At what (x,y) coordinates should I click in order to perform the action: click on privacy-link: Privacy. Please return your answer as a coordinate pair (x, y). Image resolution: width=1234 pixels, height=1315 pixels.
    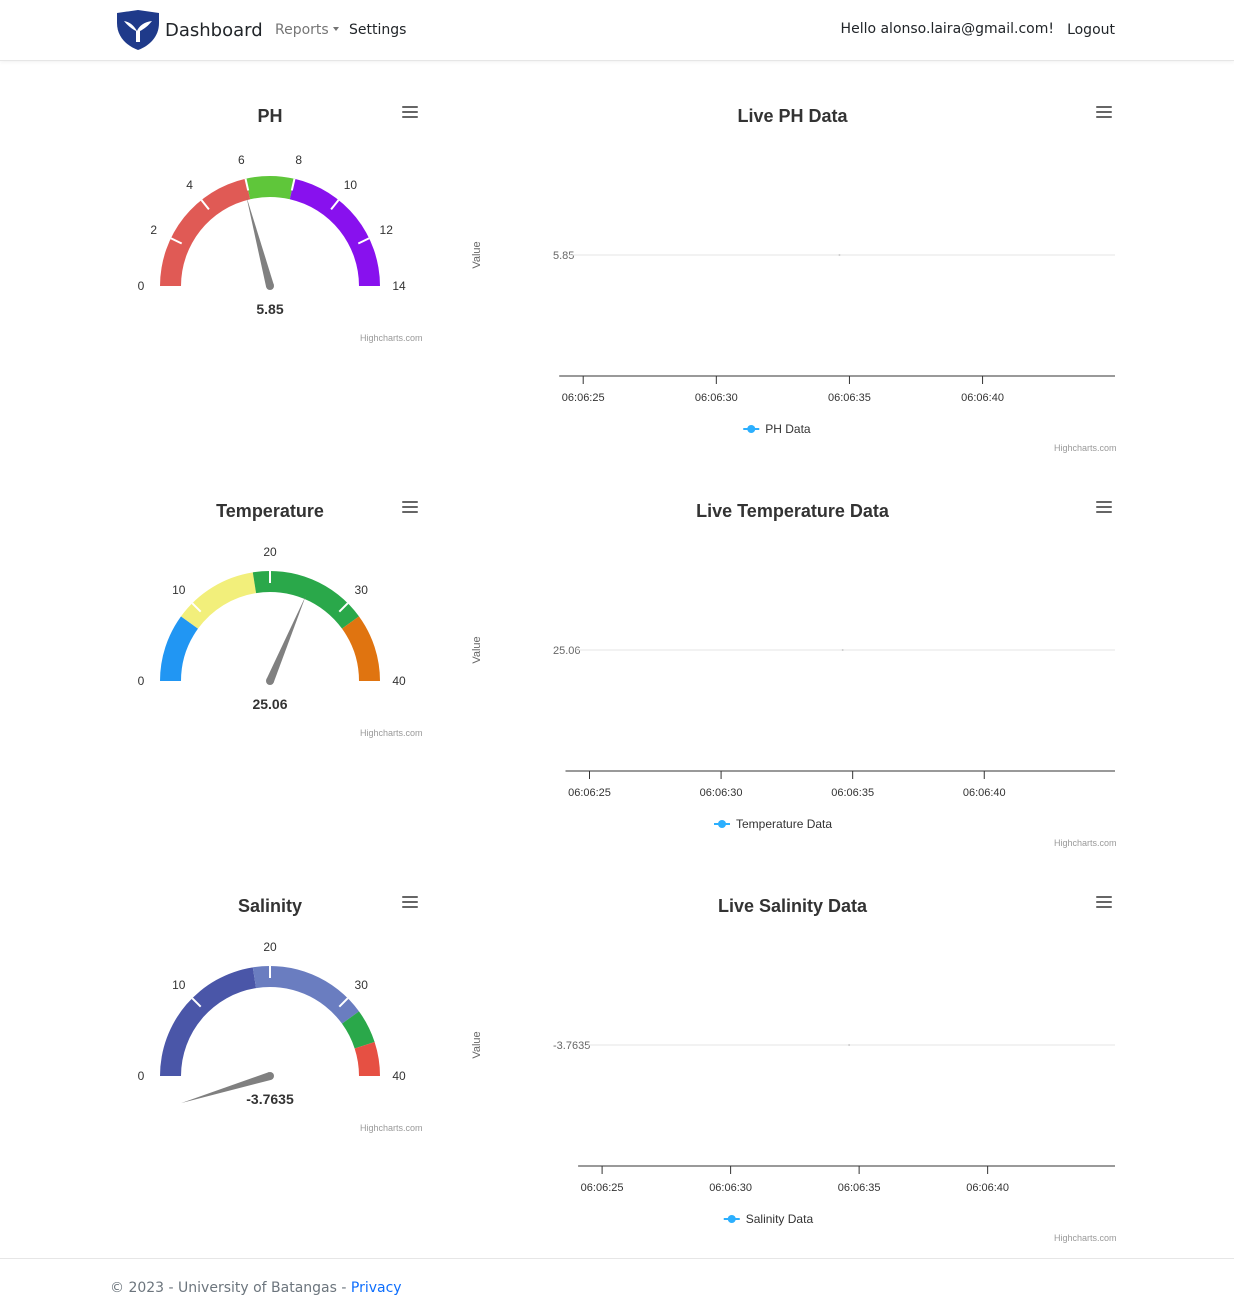
    Looking at the image, I should click on (376, 1288).